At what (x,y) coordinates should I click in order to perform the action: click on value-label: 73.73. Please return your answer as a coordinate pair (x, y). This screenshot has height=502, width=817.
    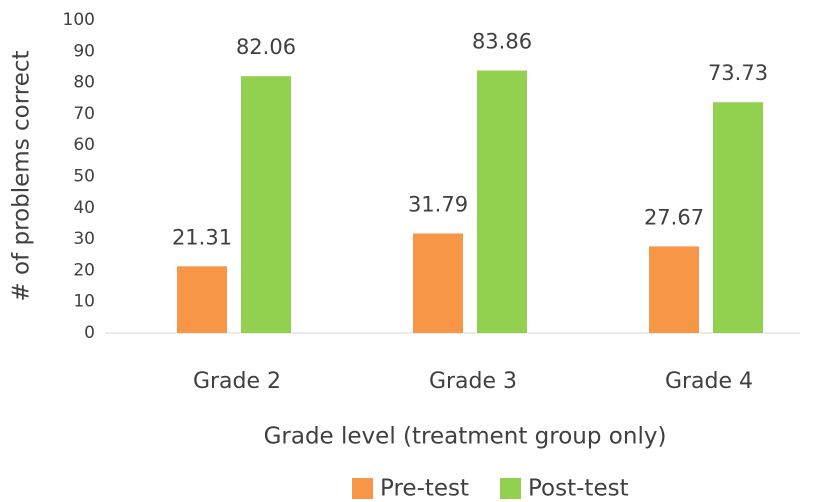
    Looking at the image, I should click on (738, 73).